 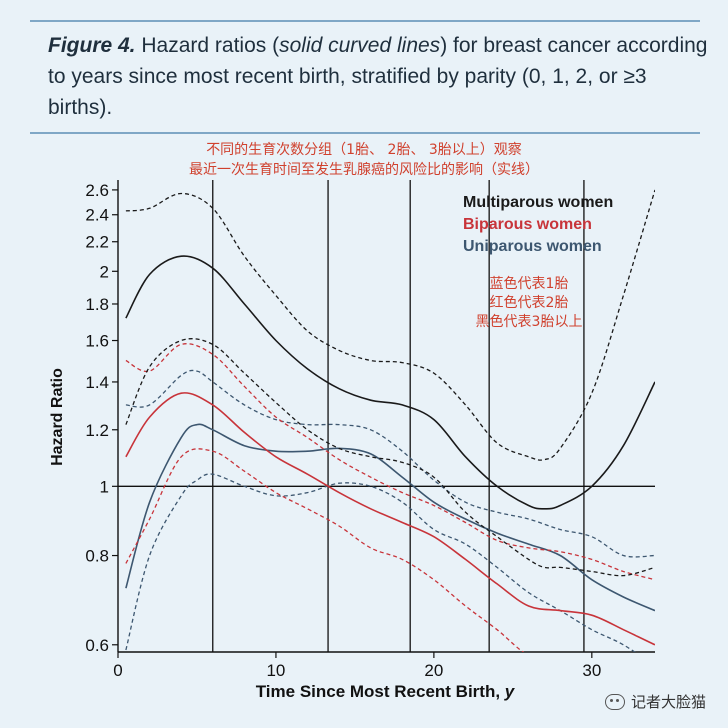 I want to click on watermark-text: 记者大脸猫, so click(x=668, y=702).